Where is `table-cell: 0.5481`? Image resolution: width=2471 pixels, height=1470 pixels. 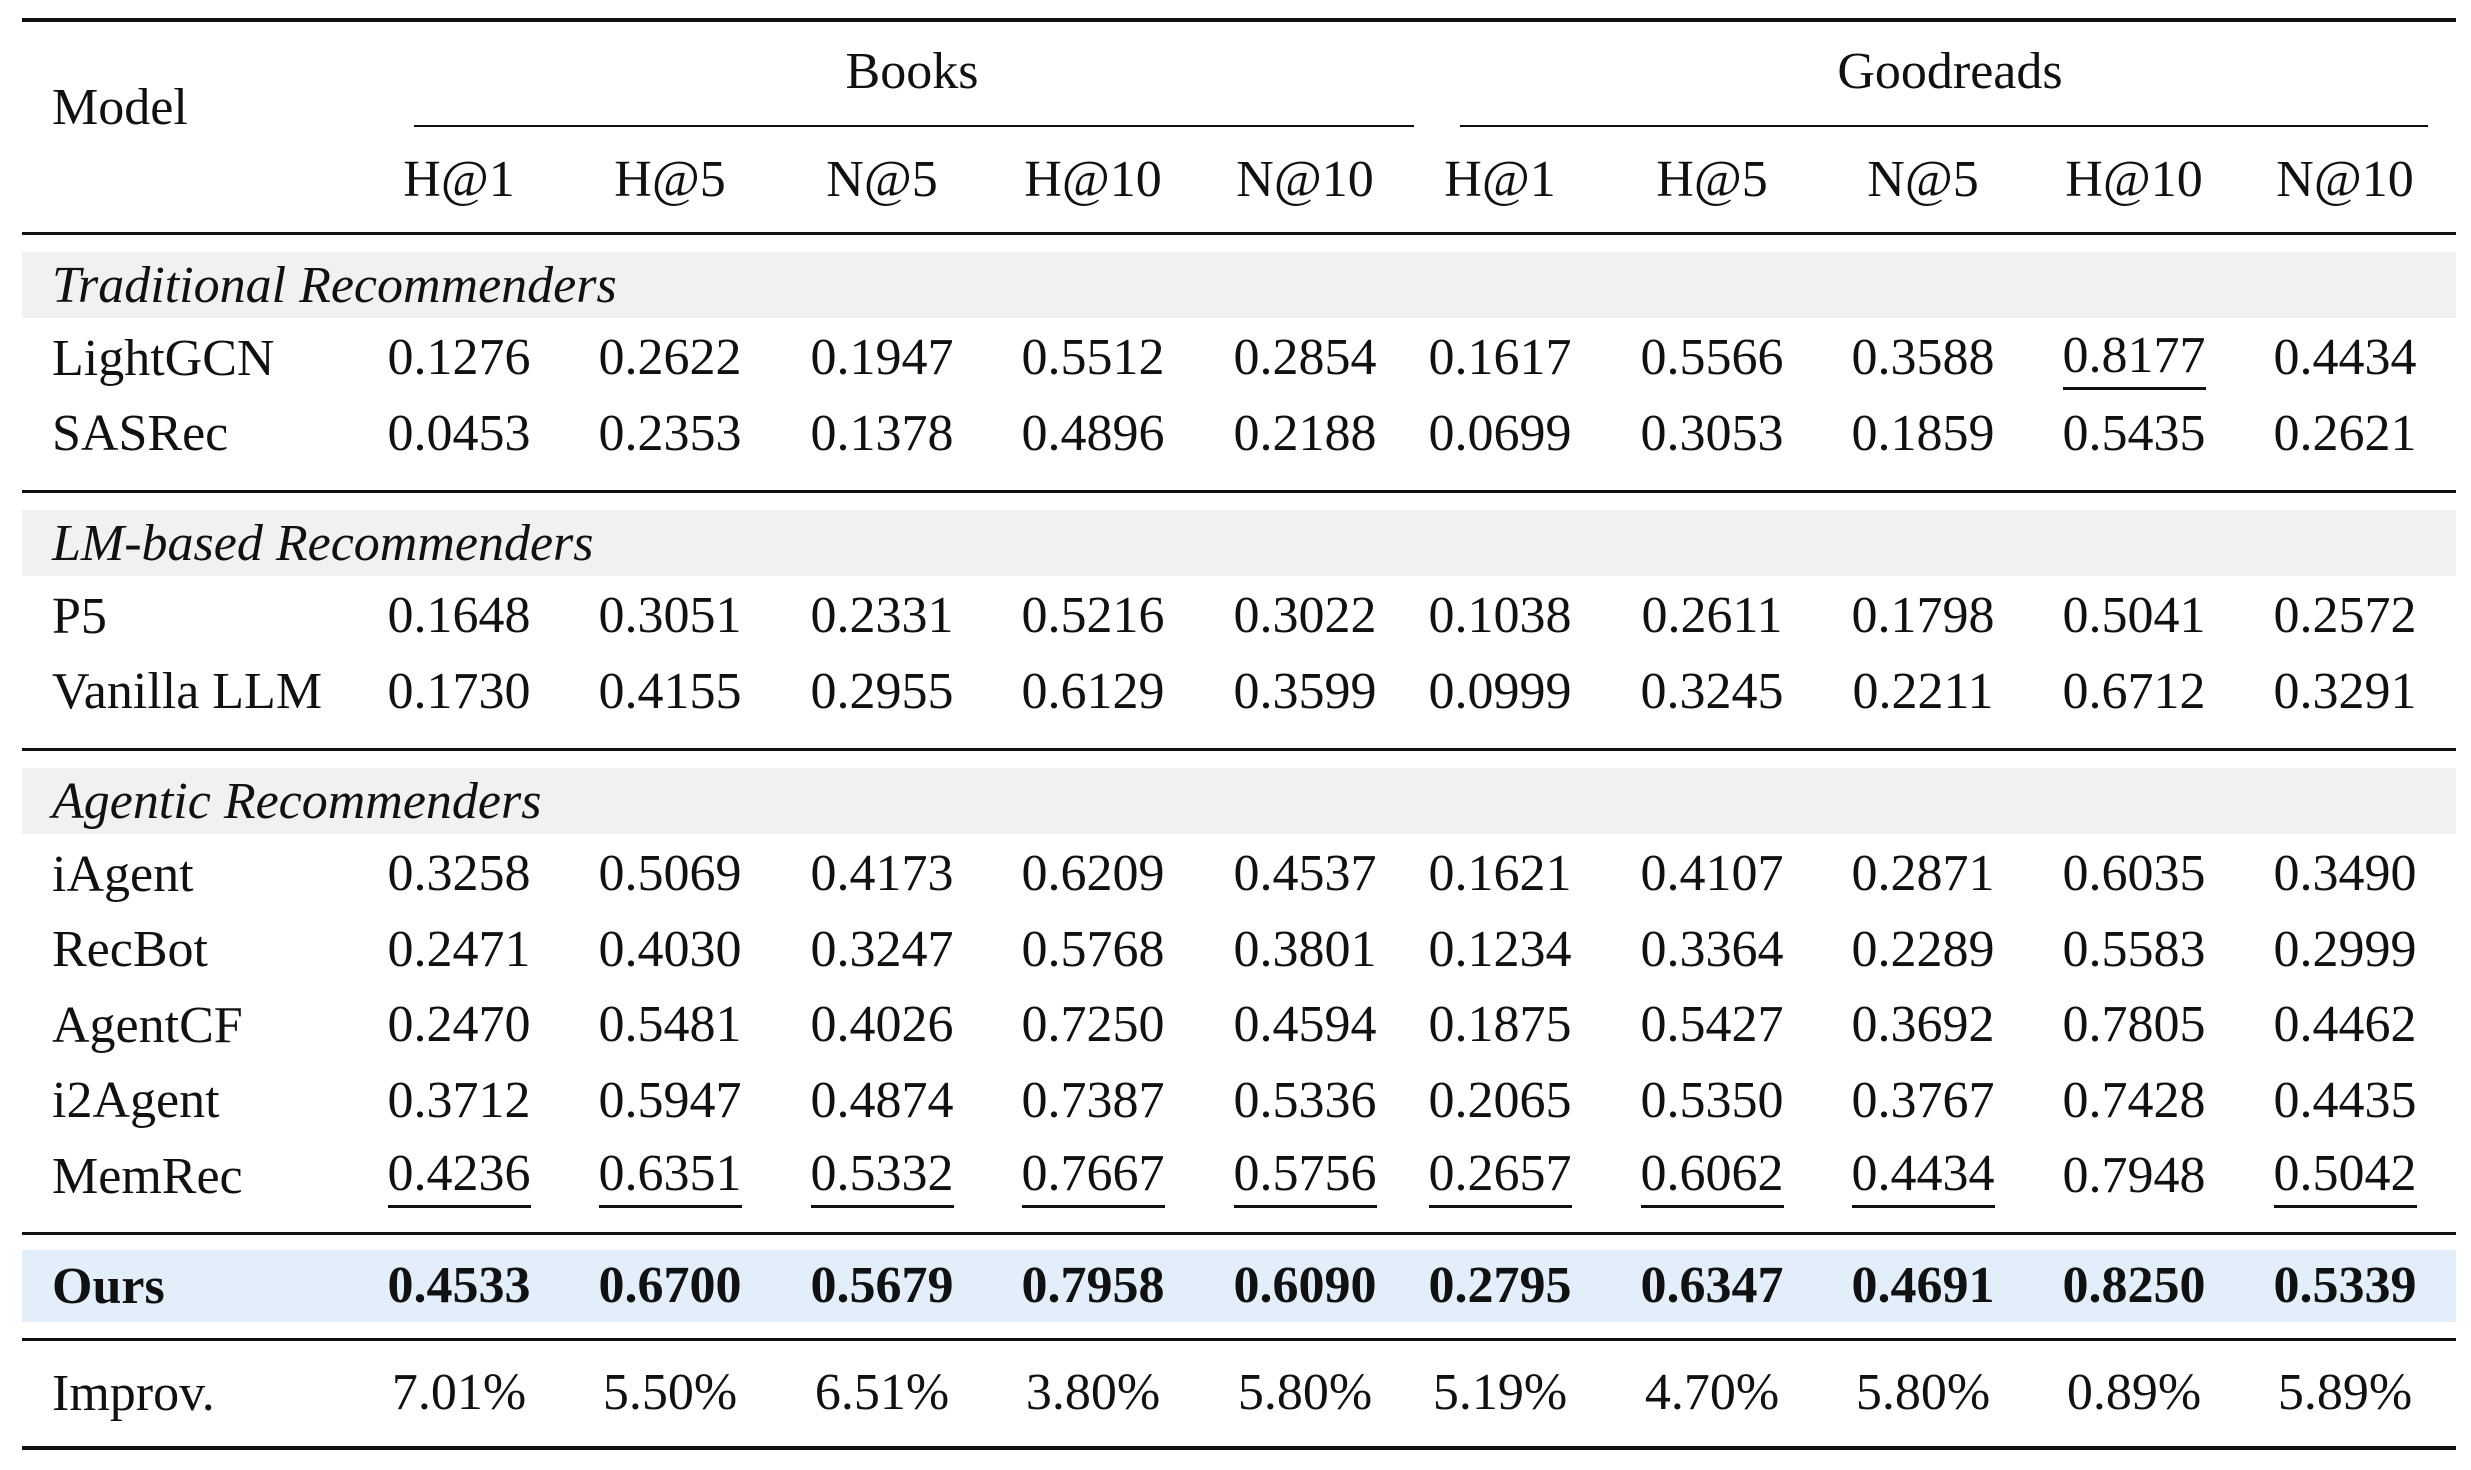
table-cell: 0.5481 is located at coordinates (670, 1025).